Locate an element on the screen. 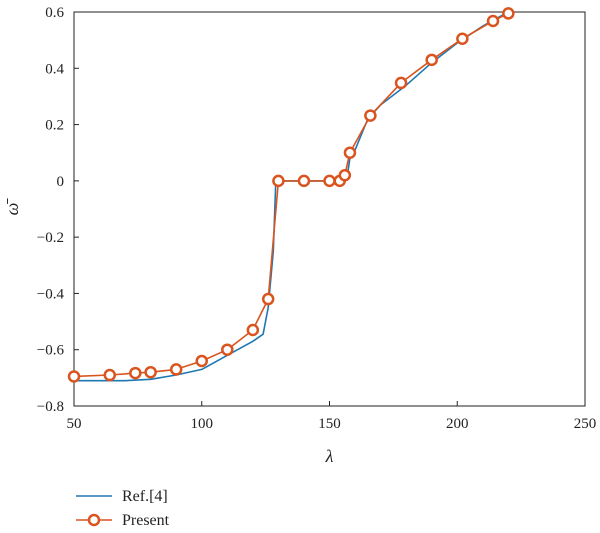  y-axis-ticks: −0.8 −0.6 −0.4 −0.2 0 0.2 0.4 0.6 is located at coordinates (58, 210).